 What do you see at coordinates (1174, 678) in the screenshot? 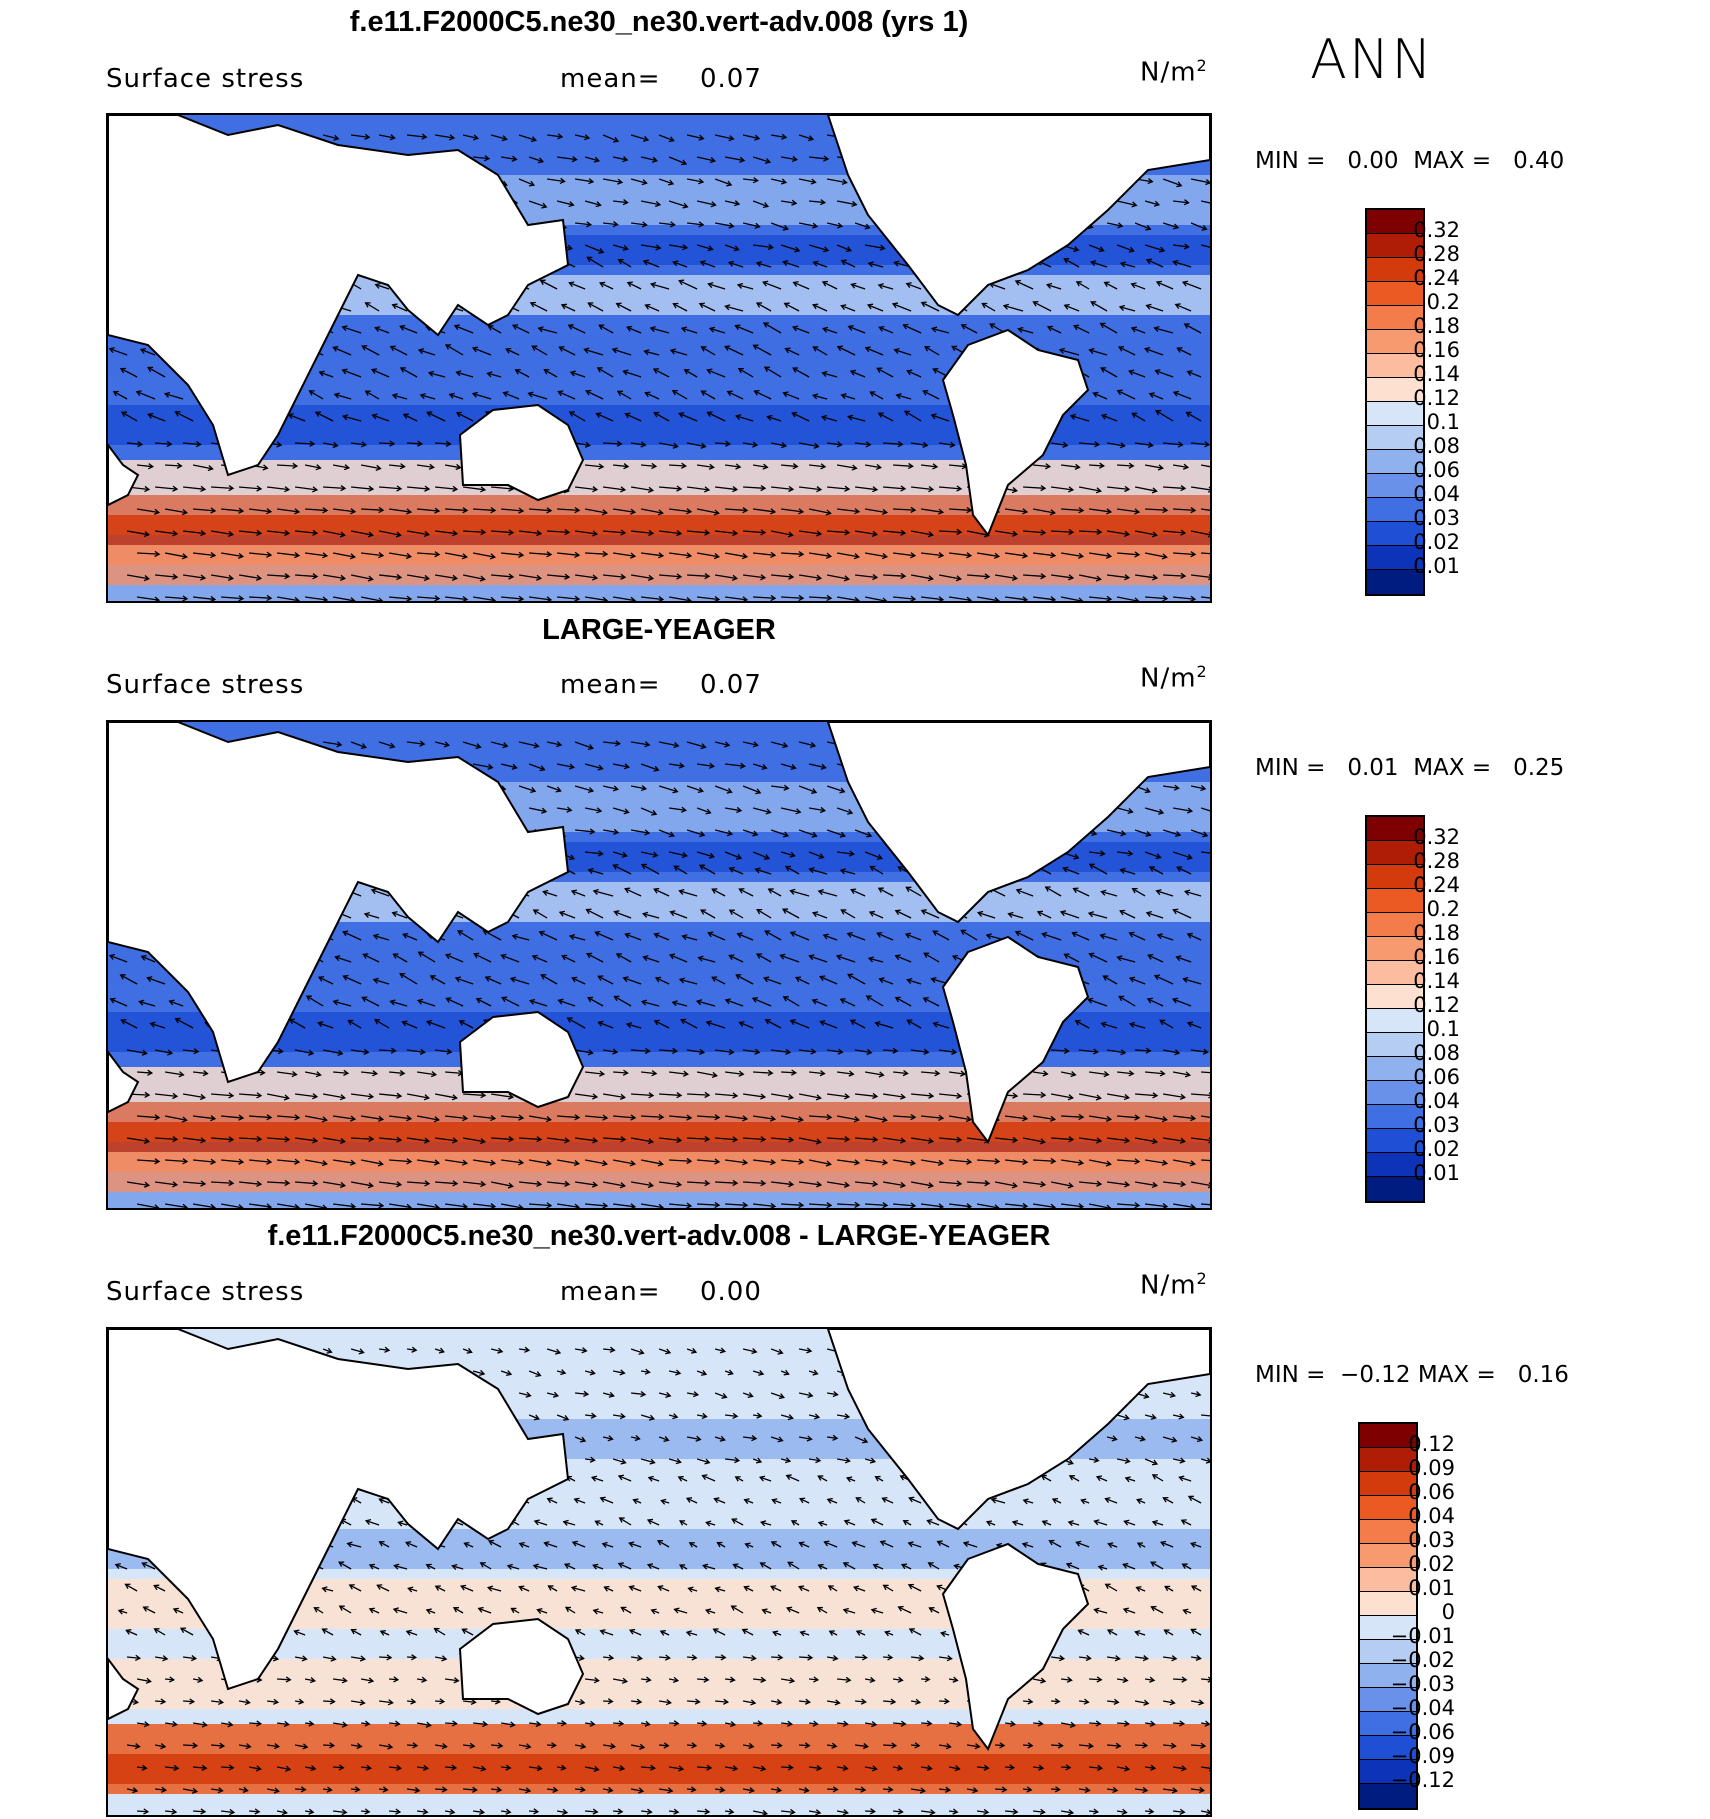
I see `panel-2-units: N/m2` at bounding box center [1174, 678].